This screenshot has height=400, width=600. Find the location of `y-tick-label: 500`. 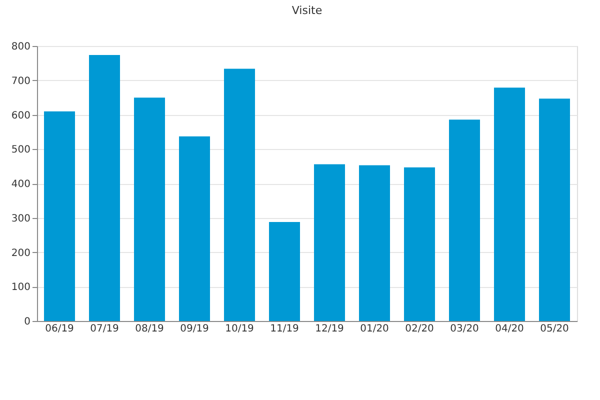

y-tick-label: 500 is located at coordinates (20, 150).